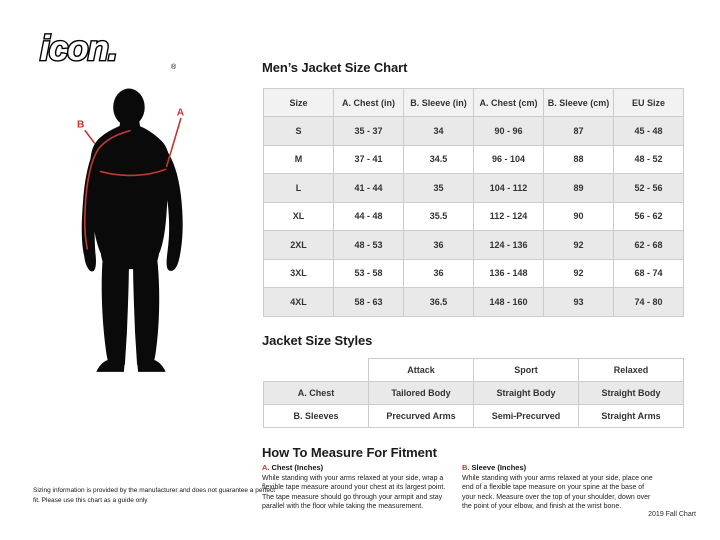  What do you see at coordinates (316, 393) in the screenshot?
I see `table-cell: A. Chest` at bounding box center [316, 393].